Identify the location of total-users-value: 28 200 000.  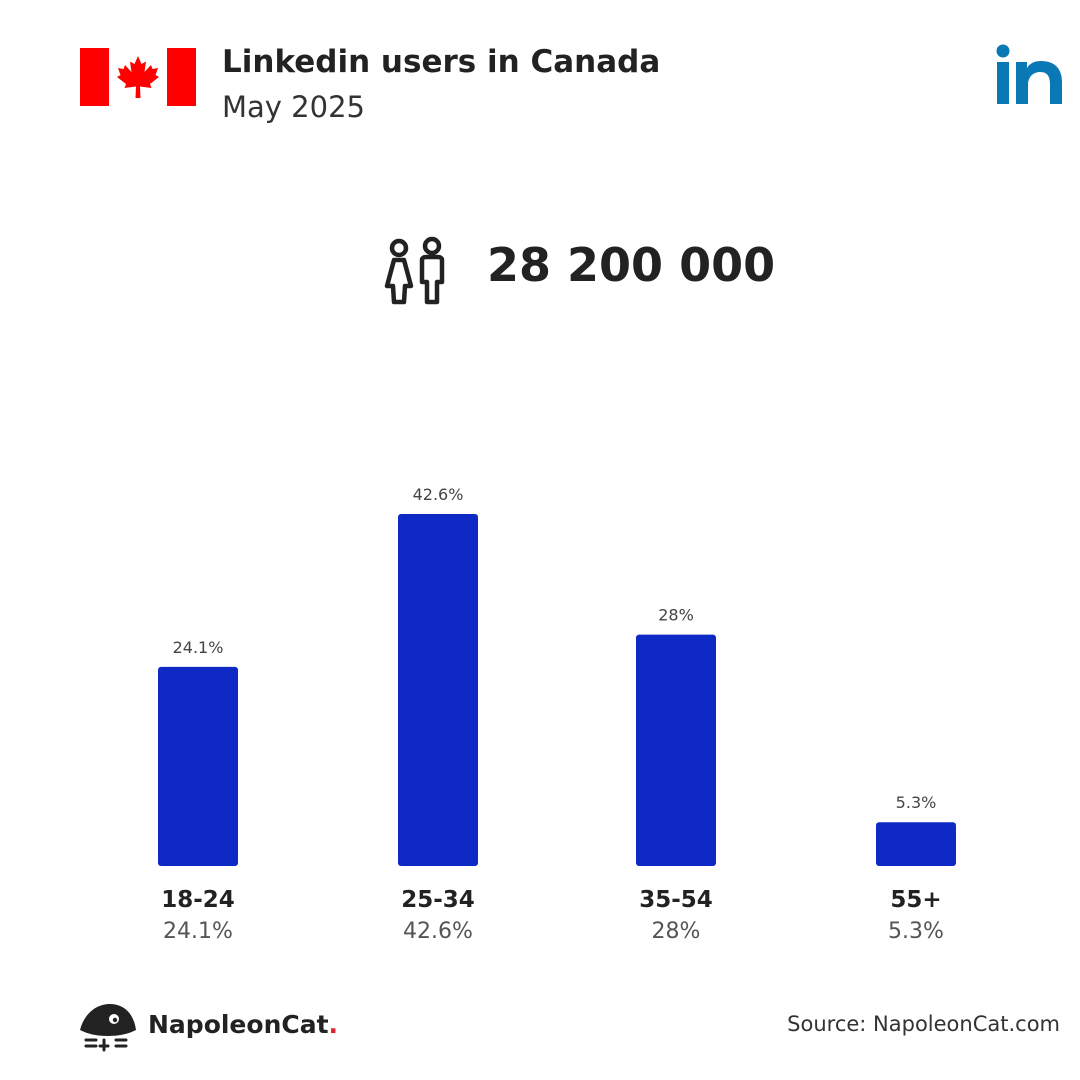
(631, 265).